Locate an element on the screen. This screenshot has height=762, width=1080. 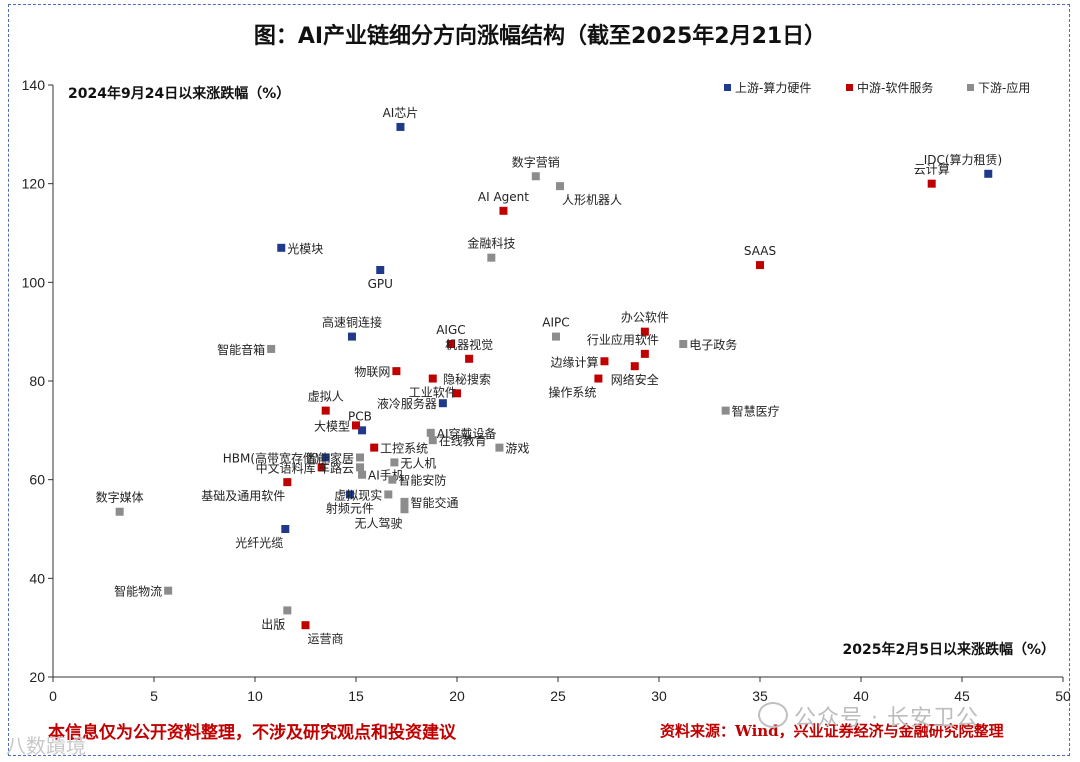
y-tick-label: 80 is located at coordinates (37, 381).